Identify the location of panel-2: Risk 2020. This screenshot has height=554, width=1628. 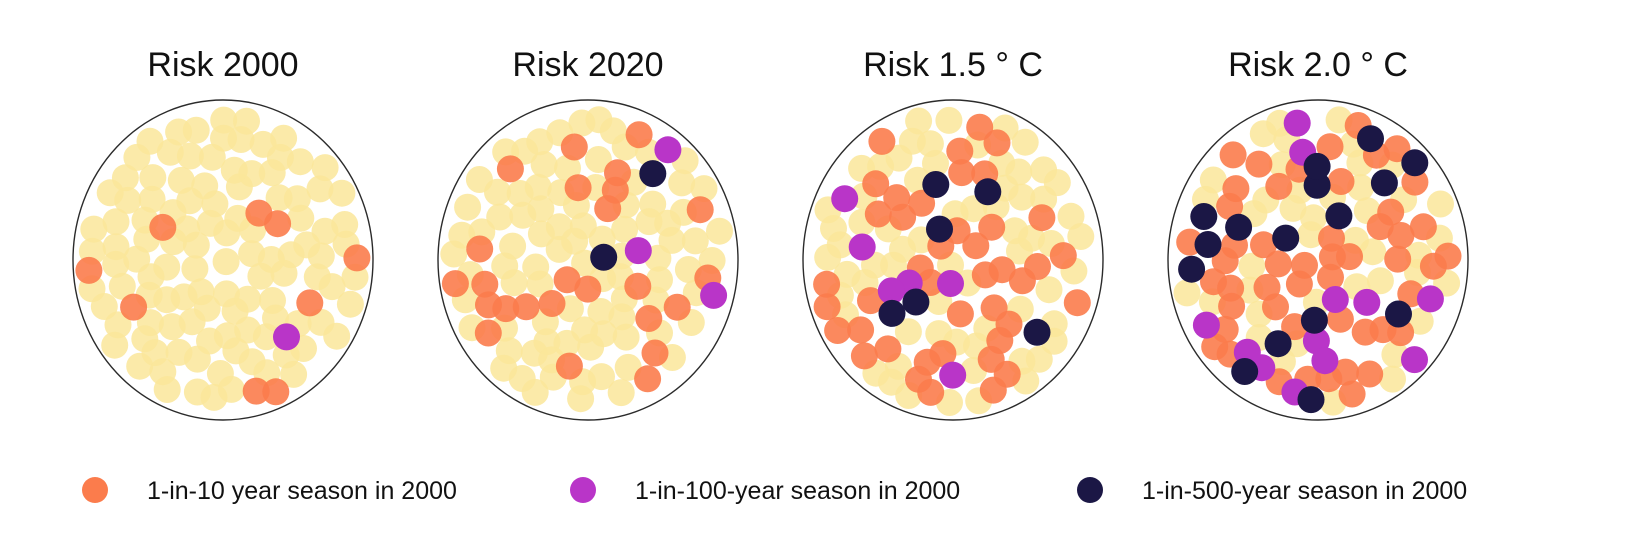
(588, 233).